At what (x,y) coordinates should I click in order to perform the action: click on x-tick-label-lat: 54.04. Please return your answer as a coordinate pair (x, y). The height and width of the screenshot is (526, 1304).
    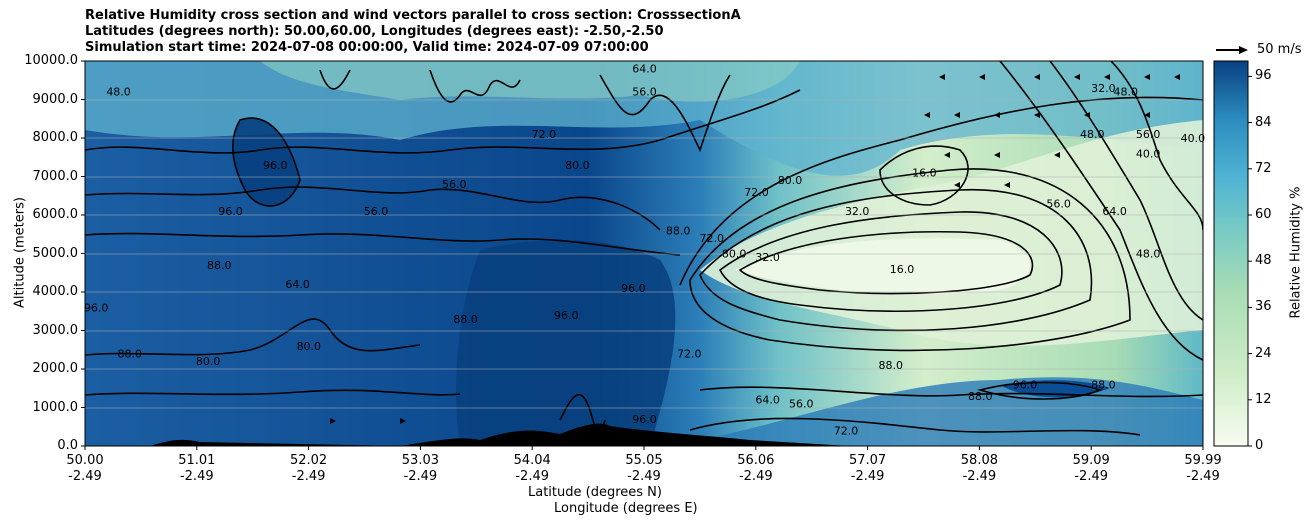
    Looking at the image, I should click on (532, 460).